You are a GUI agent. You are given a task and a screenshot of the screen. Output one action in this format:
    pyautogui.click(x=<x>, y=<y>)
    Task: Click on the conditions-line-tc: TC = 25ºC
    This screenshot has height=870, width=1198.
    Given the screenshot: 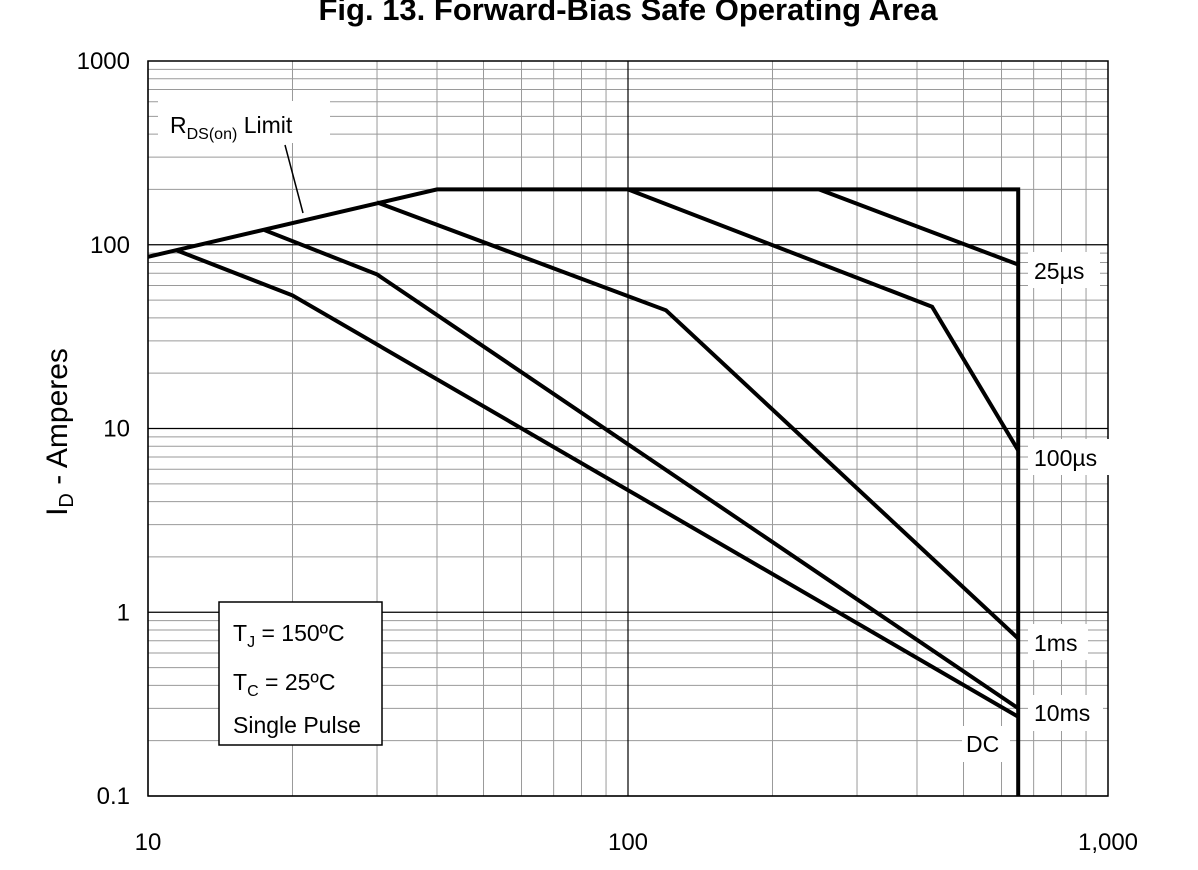 What is the action you would take?
    pyautogui.click(x=284, y=684)
    